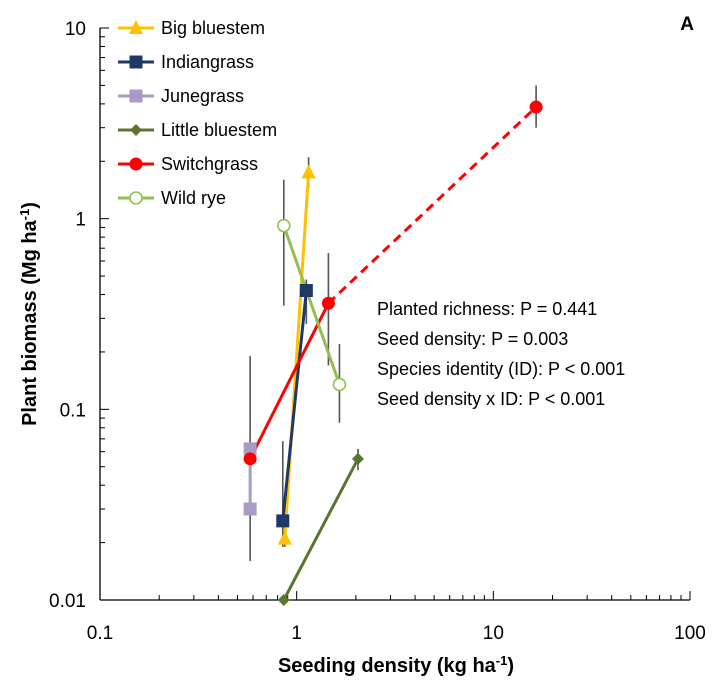 This screenshot has width=713, height=681. I want to click on wild-rye-line-segment, so click(311, 305).